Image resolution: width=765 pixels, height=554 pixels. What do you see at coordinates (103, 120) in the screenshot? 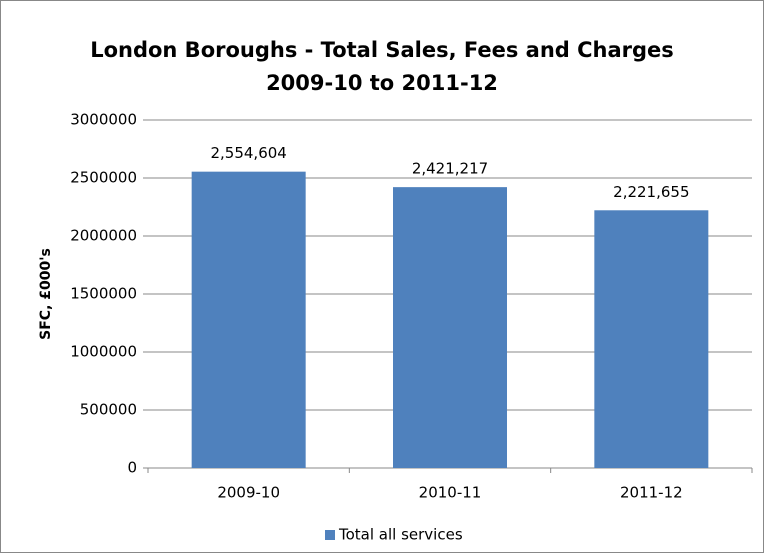
I see `y-tick-label: 3000000` at bounding box center [103, 120].